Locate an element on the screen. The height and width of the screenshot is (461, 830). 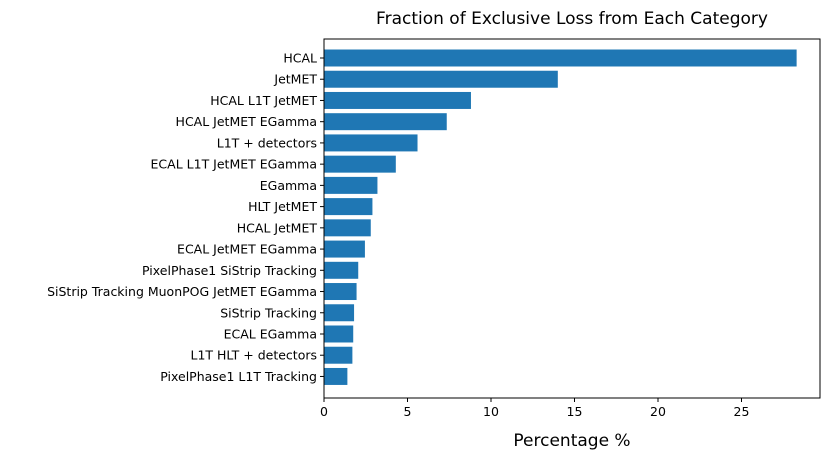
x-tick-label: 5 is located at coordinates (408, 411).